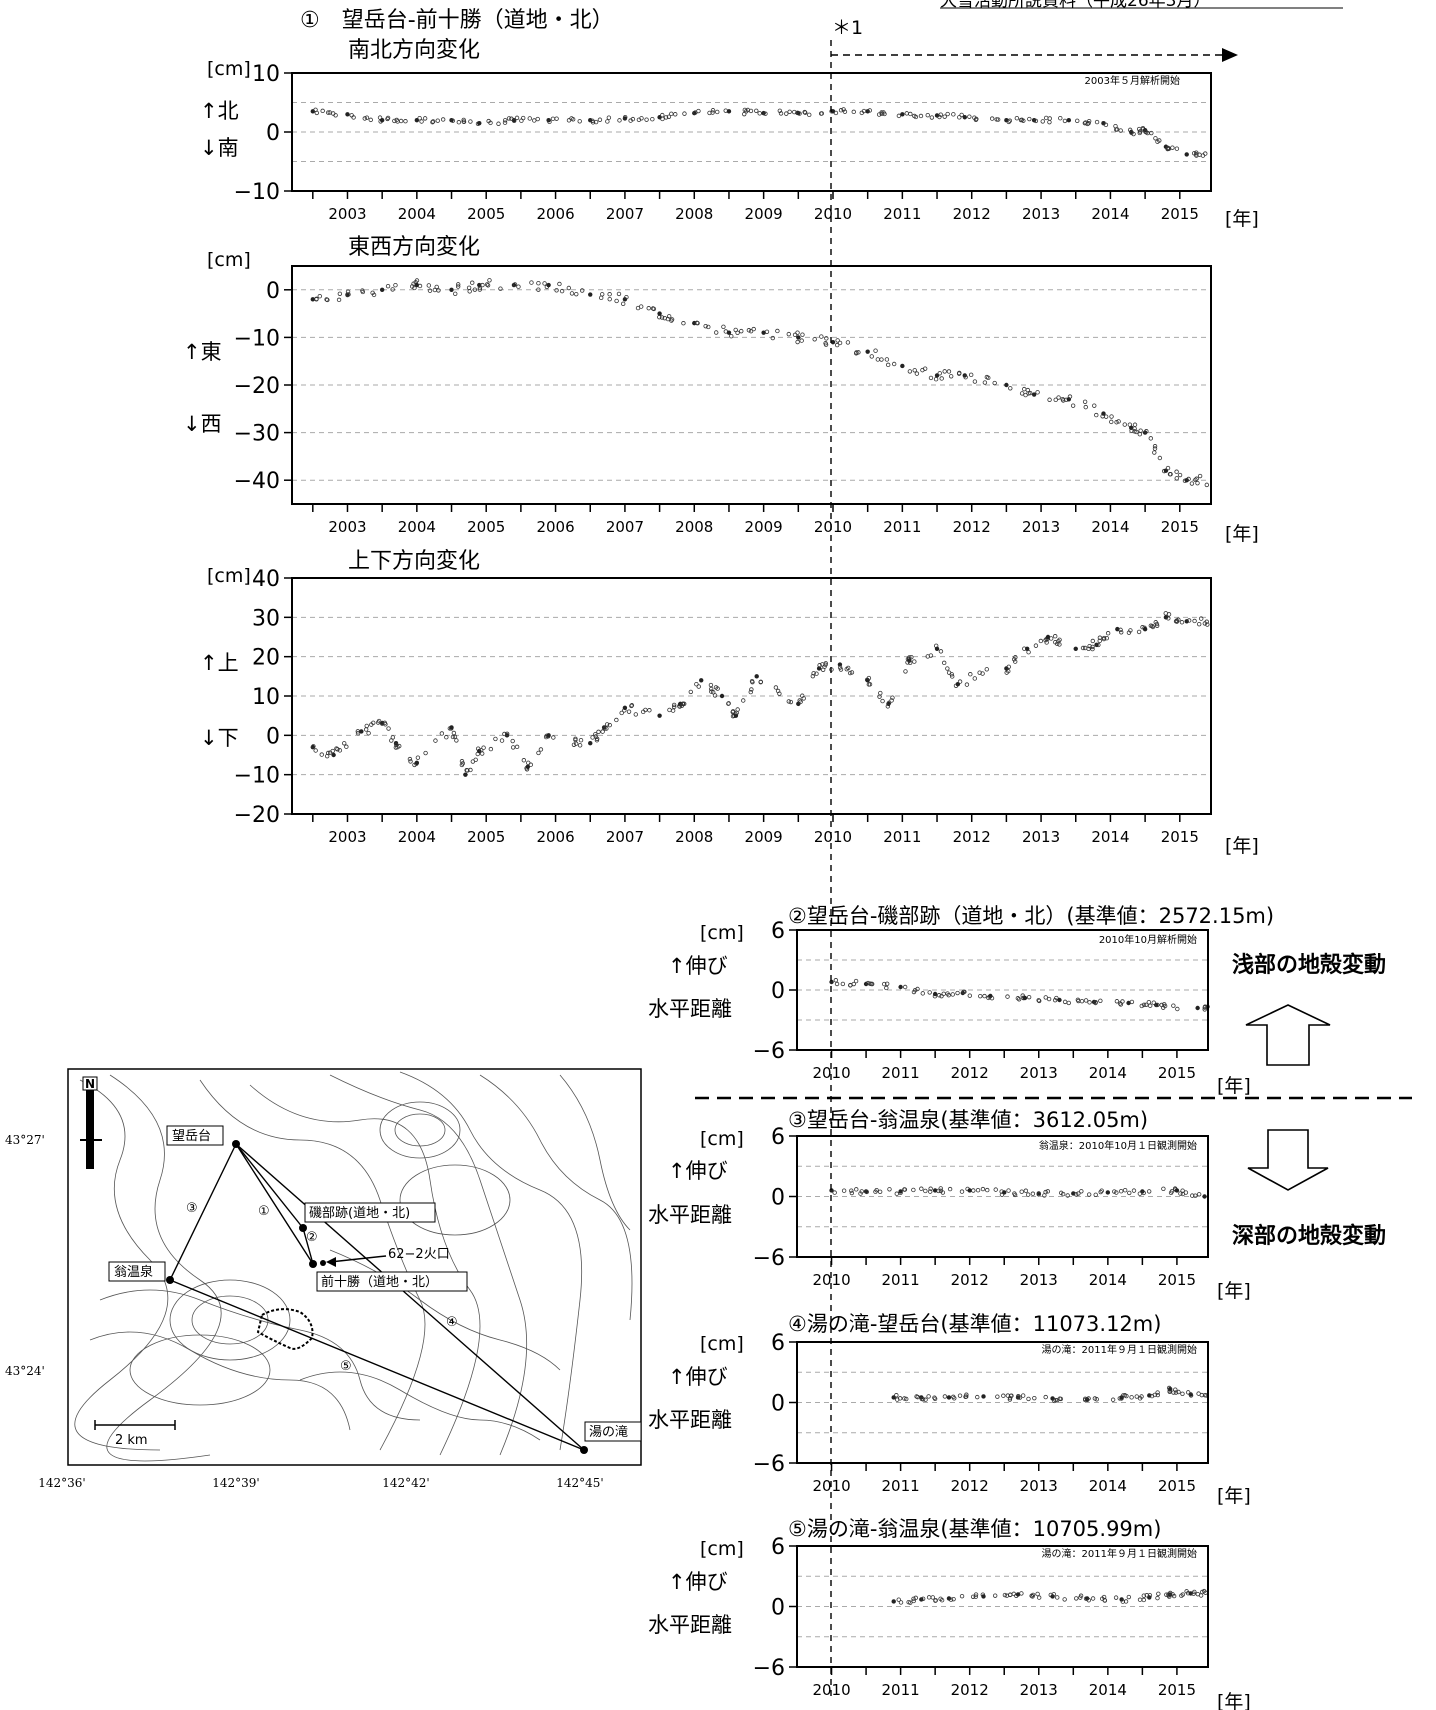 The image size is (1436, 1710). I want to click on x-tick-label: 2012, so click(972, 837).